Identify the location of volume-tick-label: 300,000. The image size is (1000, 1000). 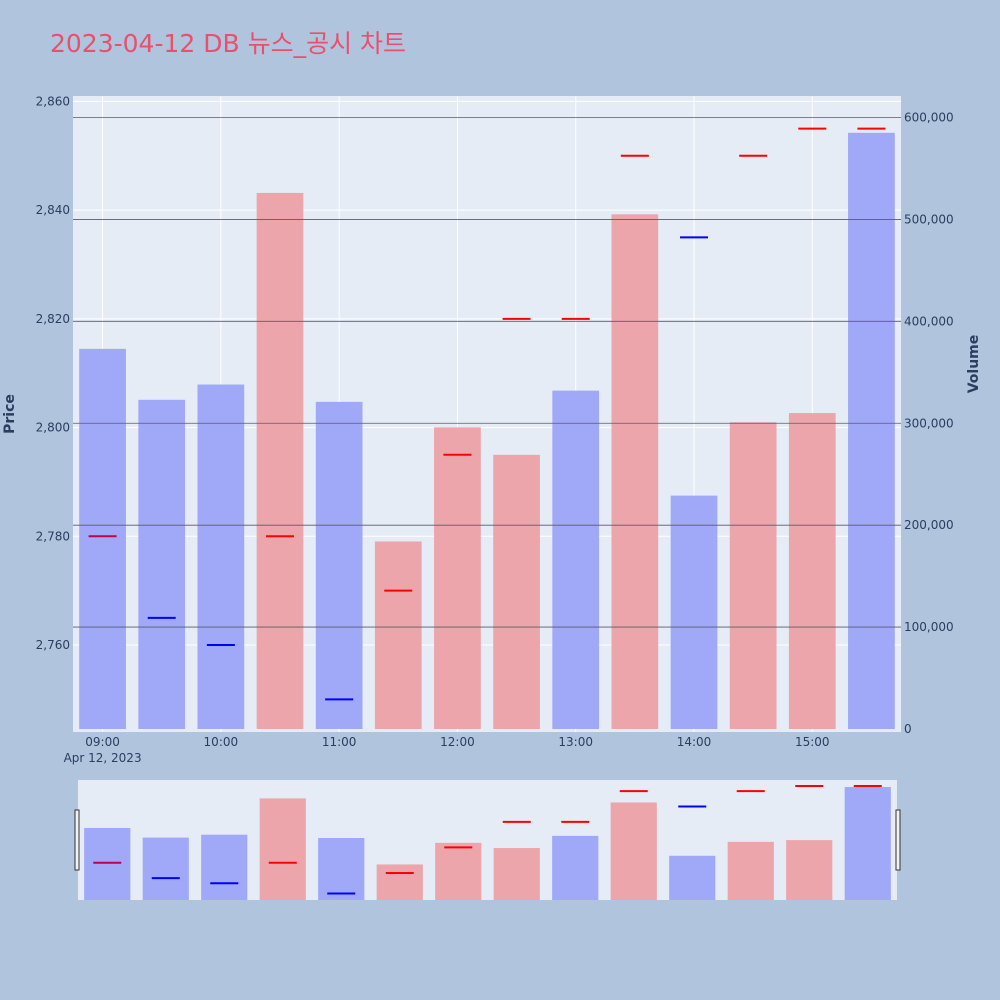
(929, 423).